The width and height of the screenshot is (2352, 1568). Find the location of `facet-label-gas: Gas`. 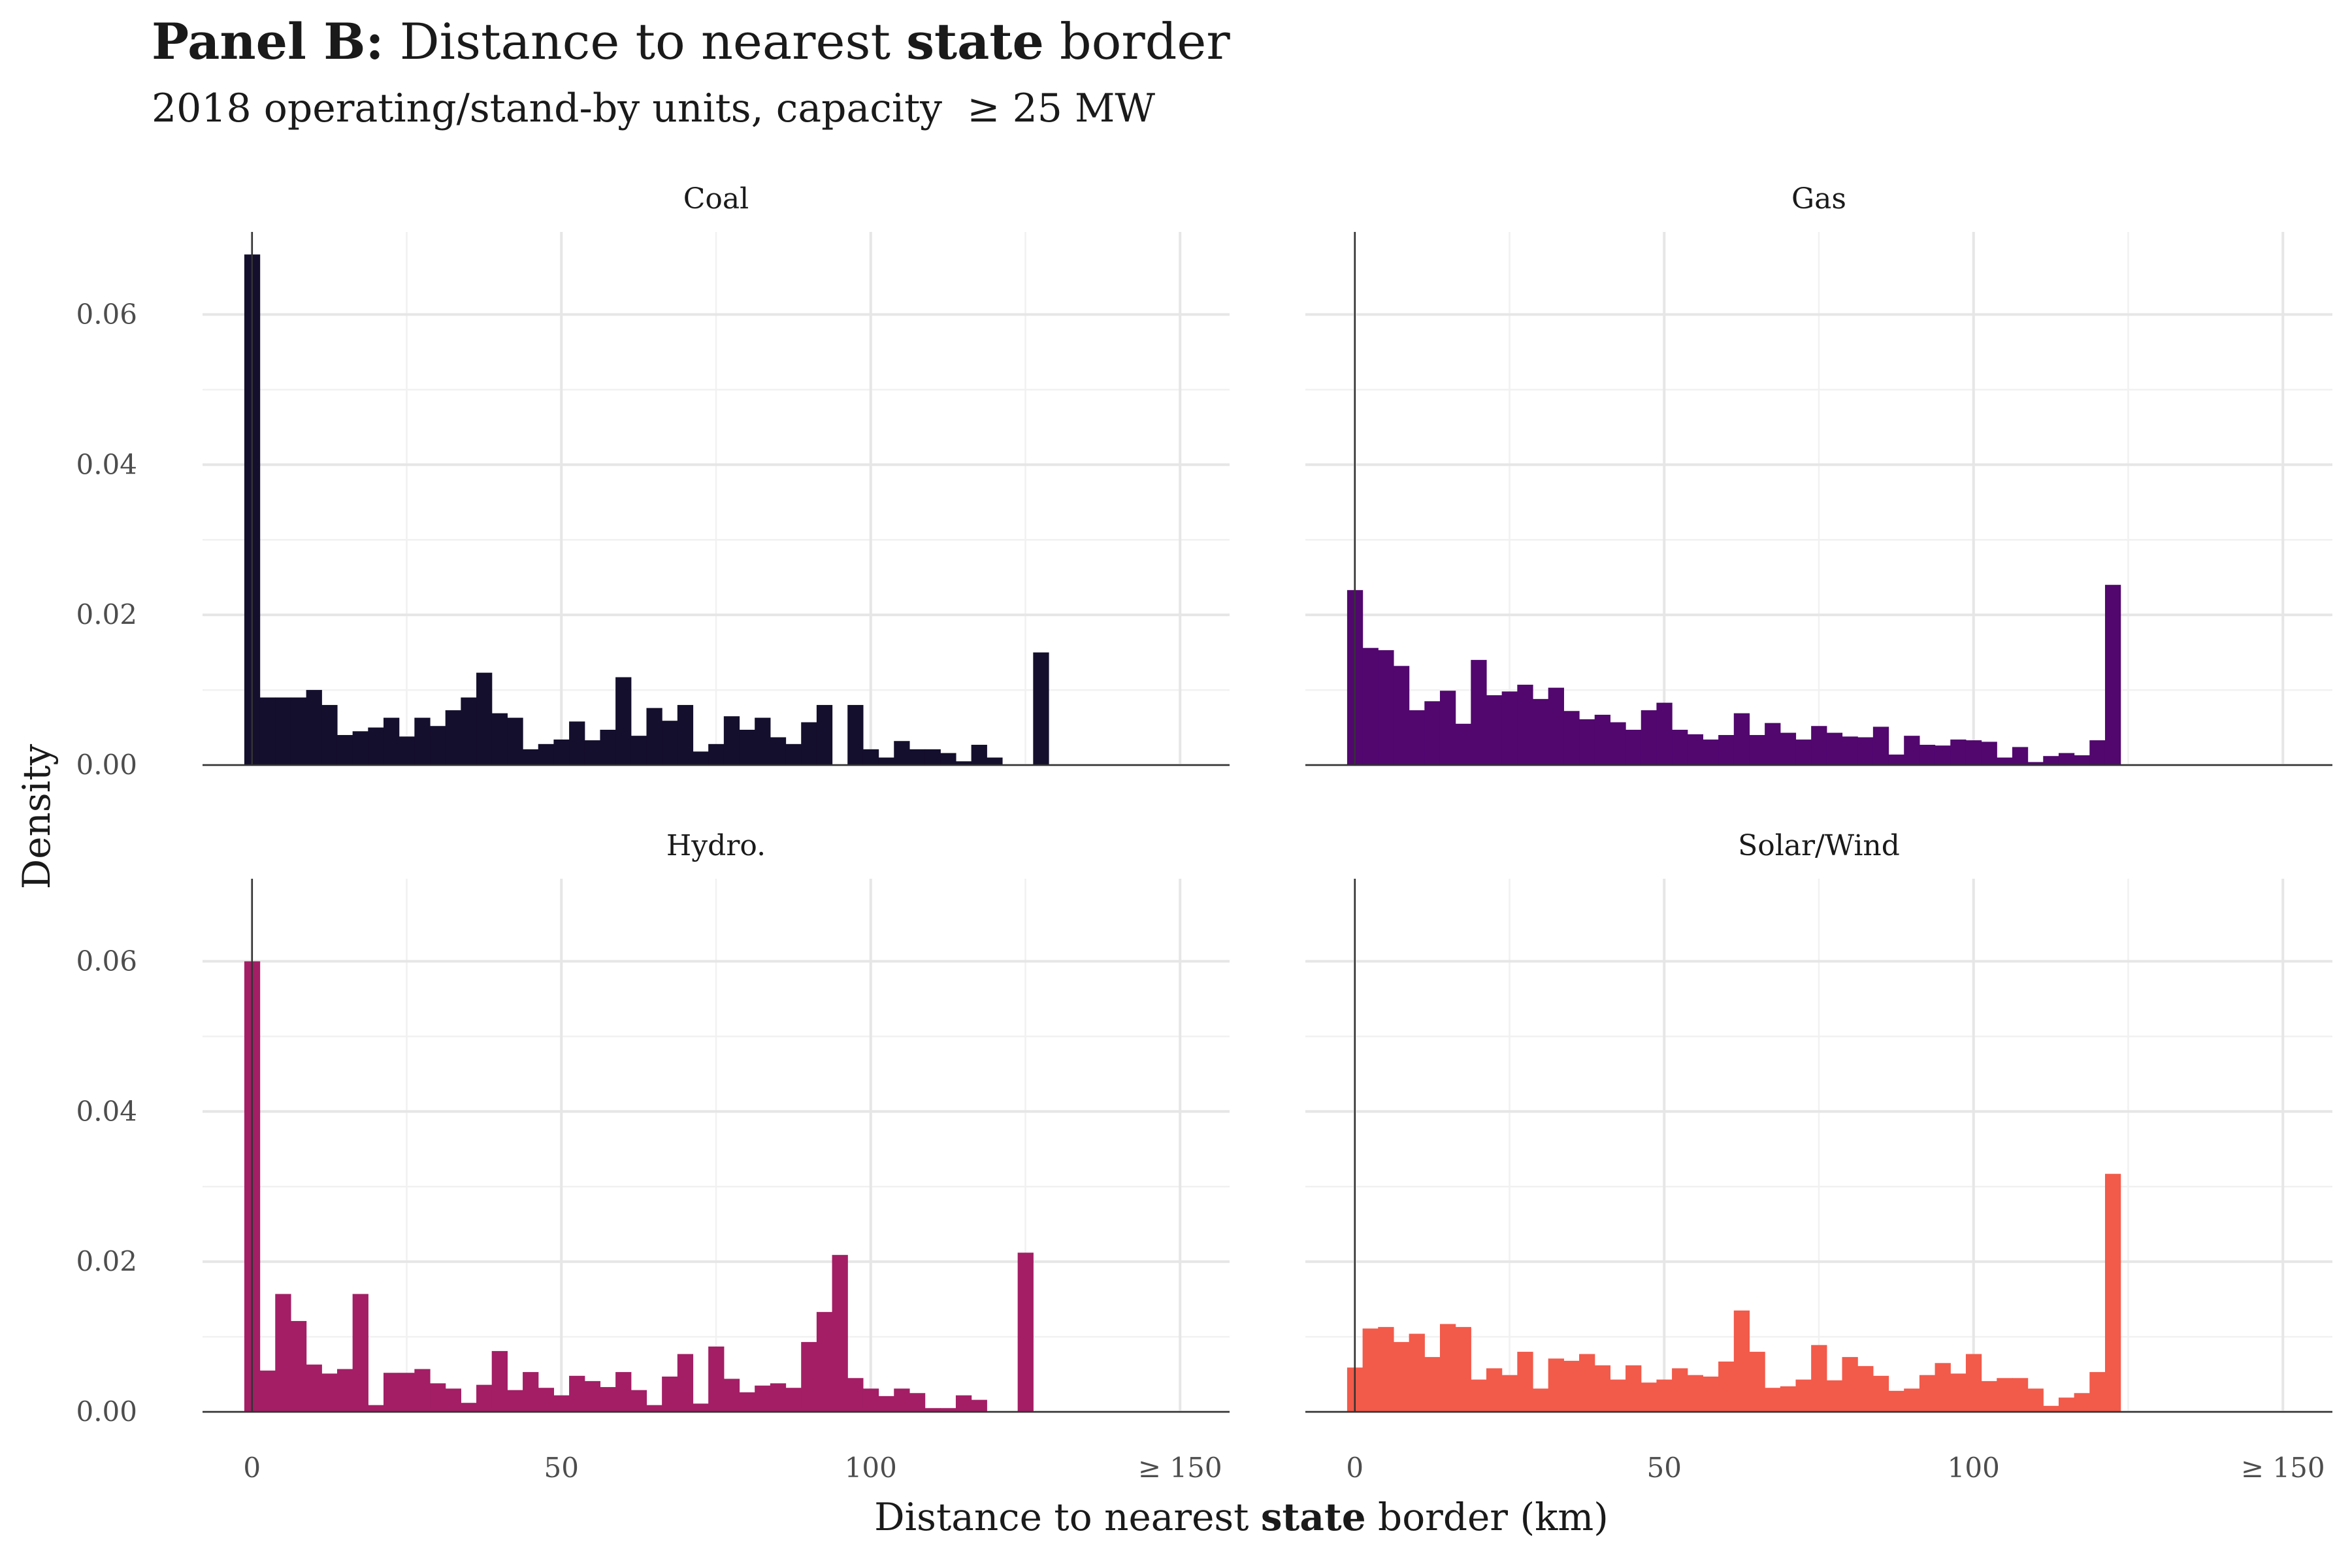

facet-label-gas: Gas is located at coordinates (1818, 199).